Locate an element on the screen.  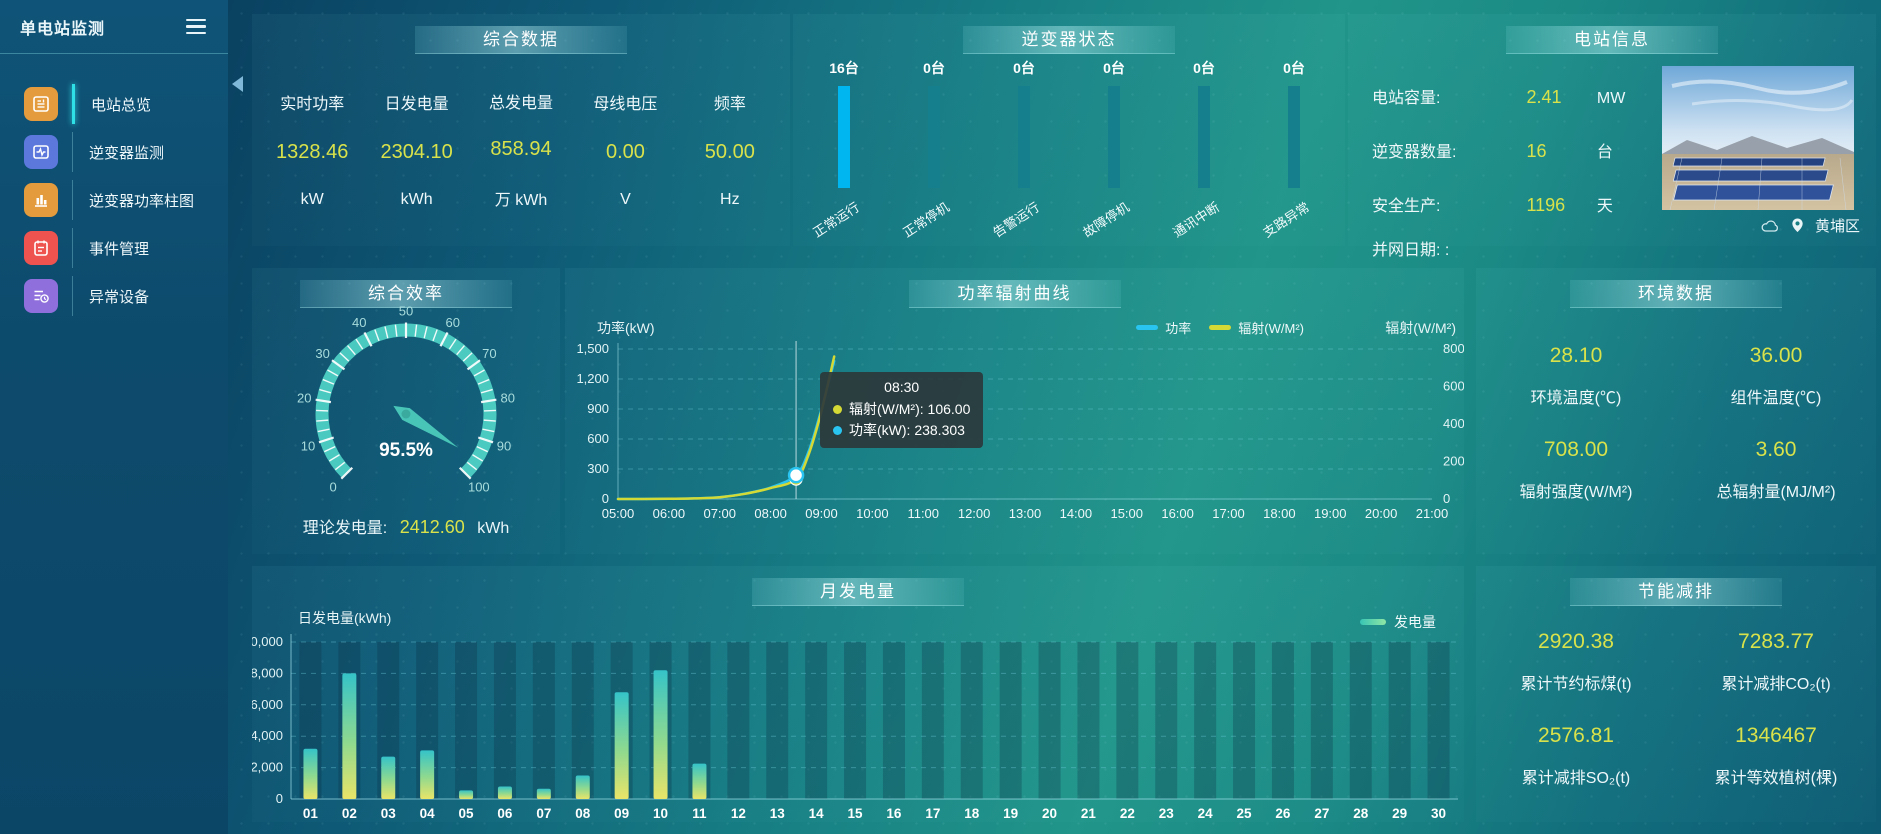
inverter-status-comm-lost: 0台 通讯中断 is located at coordinates (1204, 149).